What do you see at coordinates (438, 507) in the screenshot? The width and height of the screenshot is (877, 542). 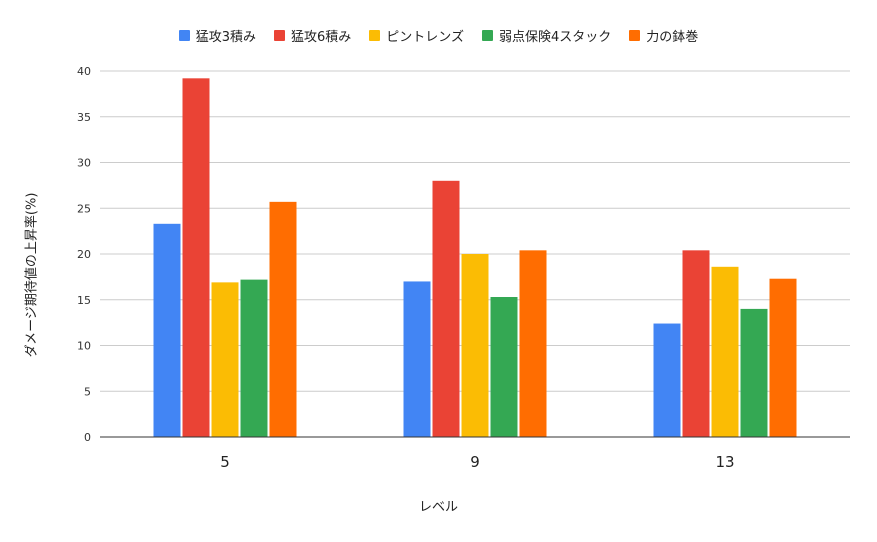 I see `x-axis-label: レベル` at bounding box center [438, 507].